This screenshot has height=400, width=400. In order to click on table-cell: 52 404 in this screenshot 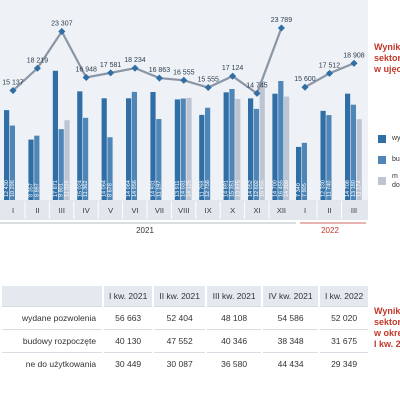, I will do `click(179, 318)`.